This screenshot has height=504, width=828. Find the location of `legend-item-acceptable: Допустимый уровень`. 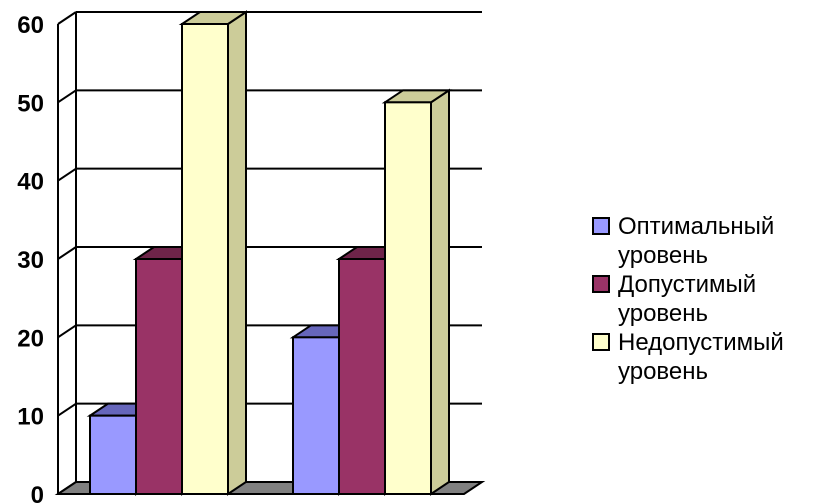

legend-item-acceptable: Допустимый уровень is located at coordinates (710, 299).